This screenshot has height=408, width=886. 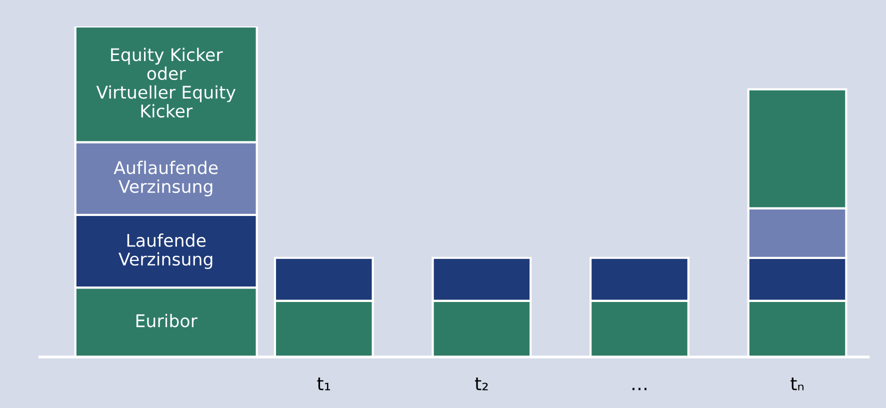 I want to click on series-label: Laufende Verzinsung, so click(x=165, y=251).